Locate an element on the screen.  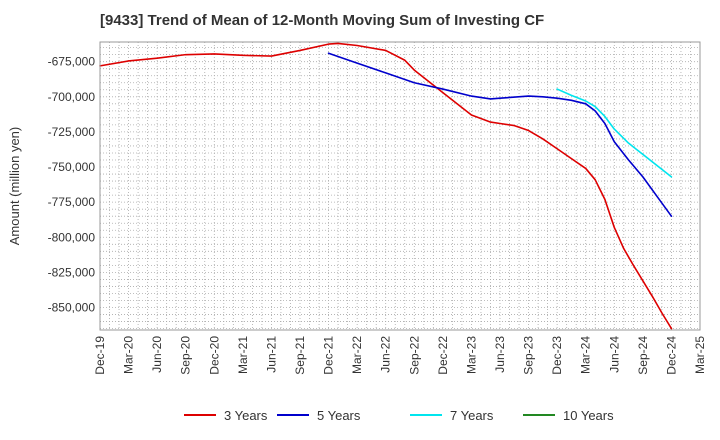
x-tick-label: Dec-19 is located at coordinates (100, 355).